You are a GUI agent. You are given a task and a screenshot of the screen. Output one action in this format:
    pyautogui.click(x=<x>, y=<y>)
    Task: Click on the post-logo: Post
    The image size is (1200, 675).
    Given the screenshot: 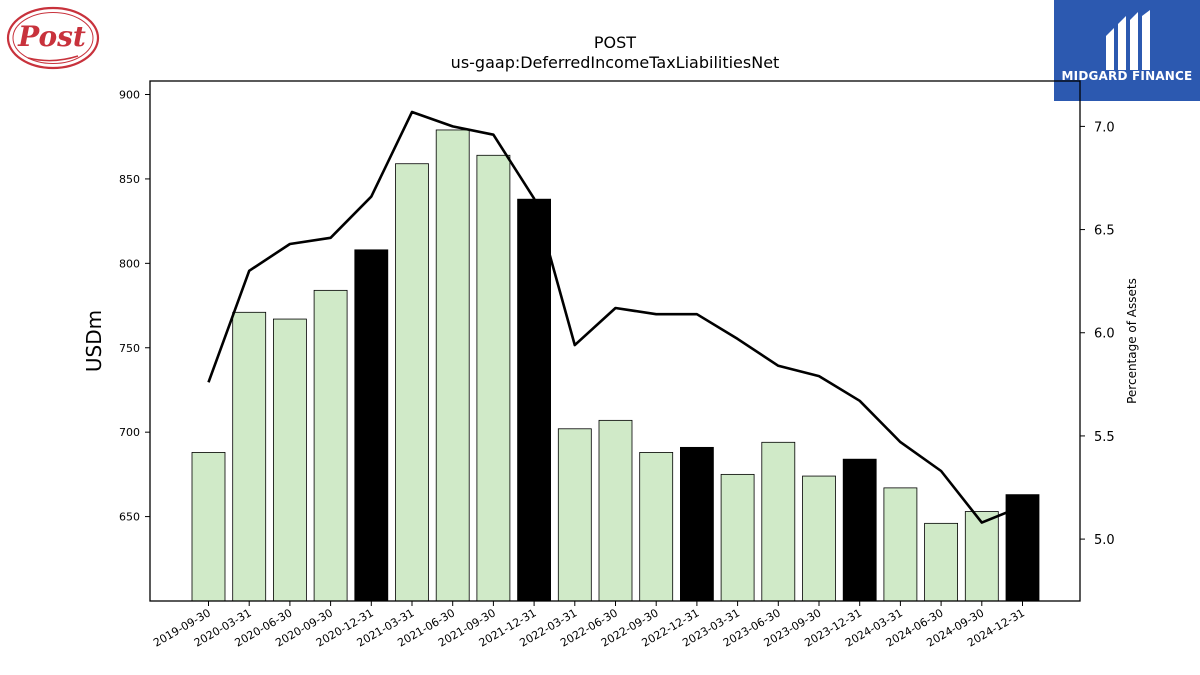 What is the action you would take?
    pyautogui.click(x=53, y=38)
    